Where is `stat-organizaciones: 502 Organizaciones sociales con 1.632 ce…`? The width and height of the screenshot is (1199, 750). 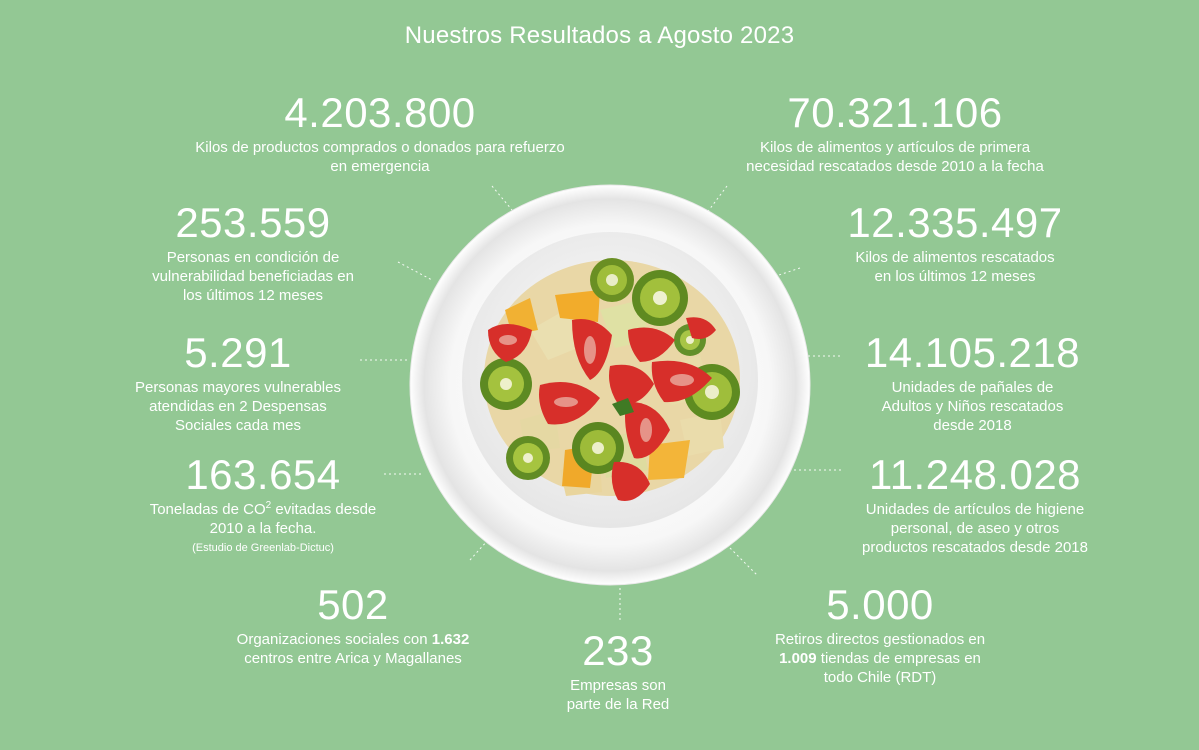
stat-organizaciones: 502 Organizaciones sociales con 1.632 ce… is located at coordinates (353, 625).